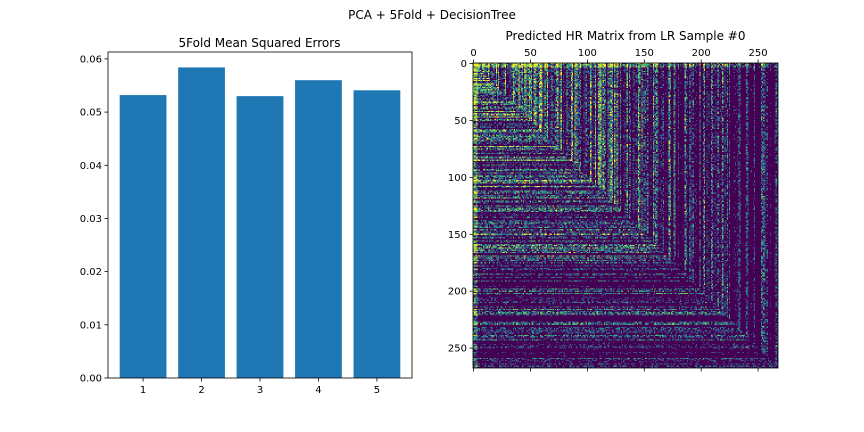 The height and width of the screenshot is (432, 864). I want to click on bar-x-tick-label: 5, so click(377, 390).